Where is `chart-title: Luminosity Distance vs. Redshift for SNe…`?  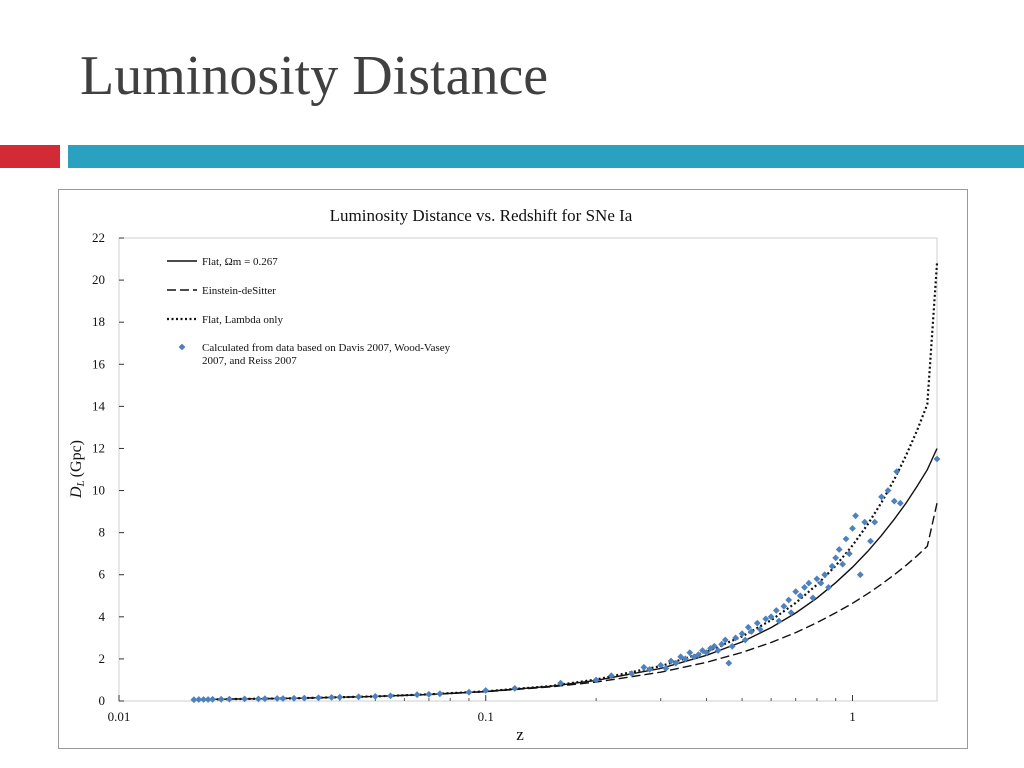
chart-title: Luminosity Distance vs. Redshift for SNe… is located at coordinates (481, 215).